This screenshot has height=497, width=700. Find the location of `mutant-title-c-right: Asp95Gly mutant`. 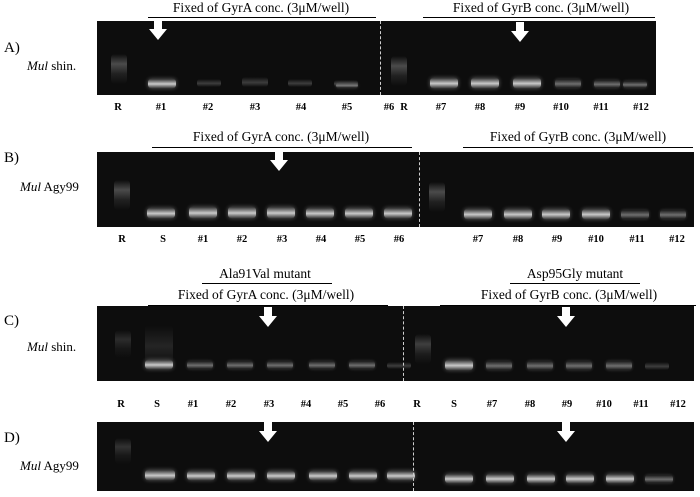

mutant-title-c-right: Asp95Gly mutant is located at coordinates (575, 273).